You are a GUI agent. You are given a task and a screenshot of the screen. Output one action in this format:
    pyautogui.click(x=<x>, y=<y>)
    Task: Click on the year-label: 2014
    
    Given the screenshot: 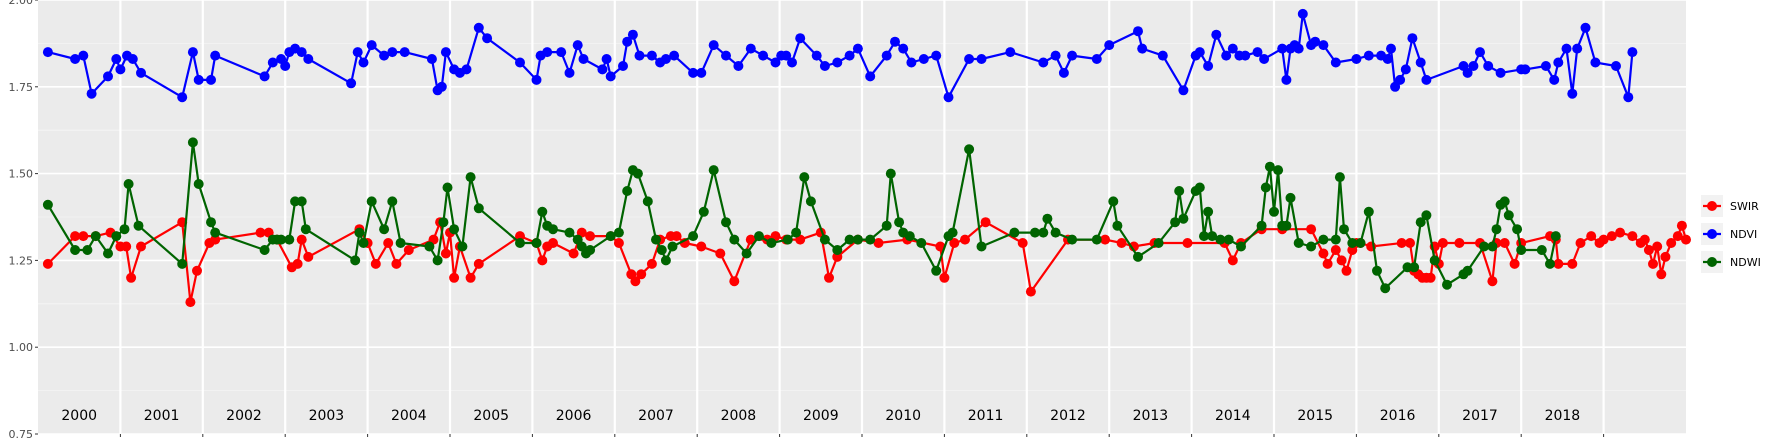 What is the action you would take?
    pyautogui.click(x=1233, y=416)
    